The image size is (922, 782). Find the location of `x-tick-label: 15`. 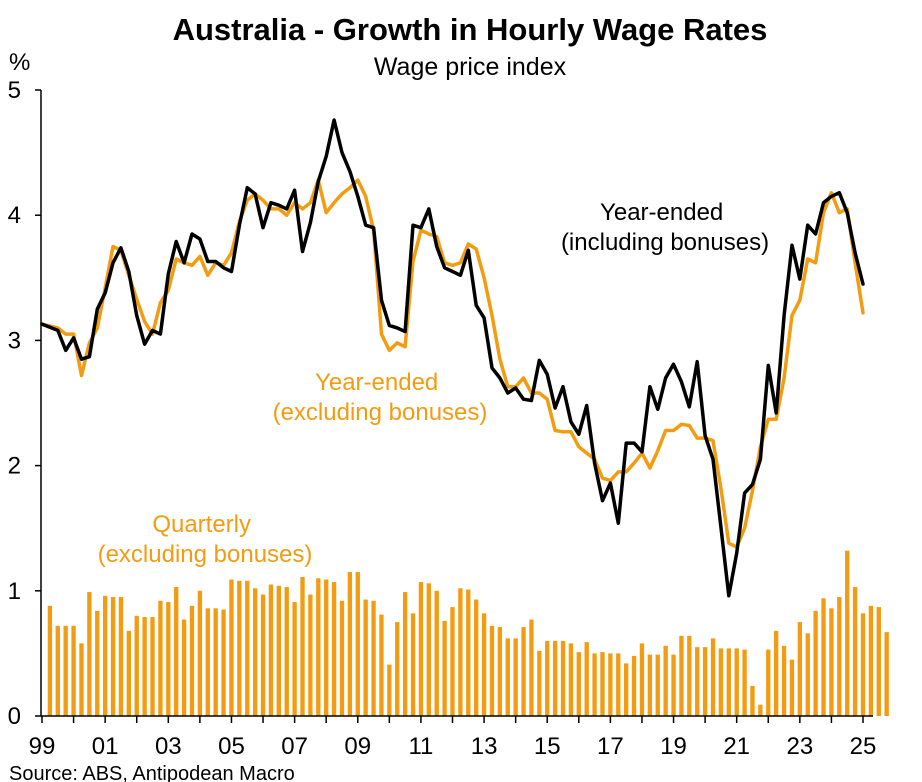

x-tick-label: 15 is located at coordinates (547, 746).